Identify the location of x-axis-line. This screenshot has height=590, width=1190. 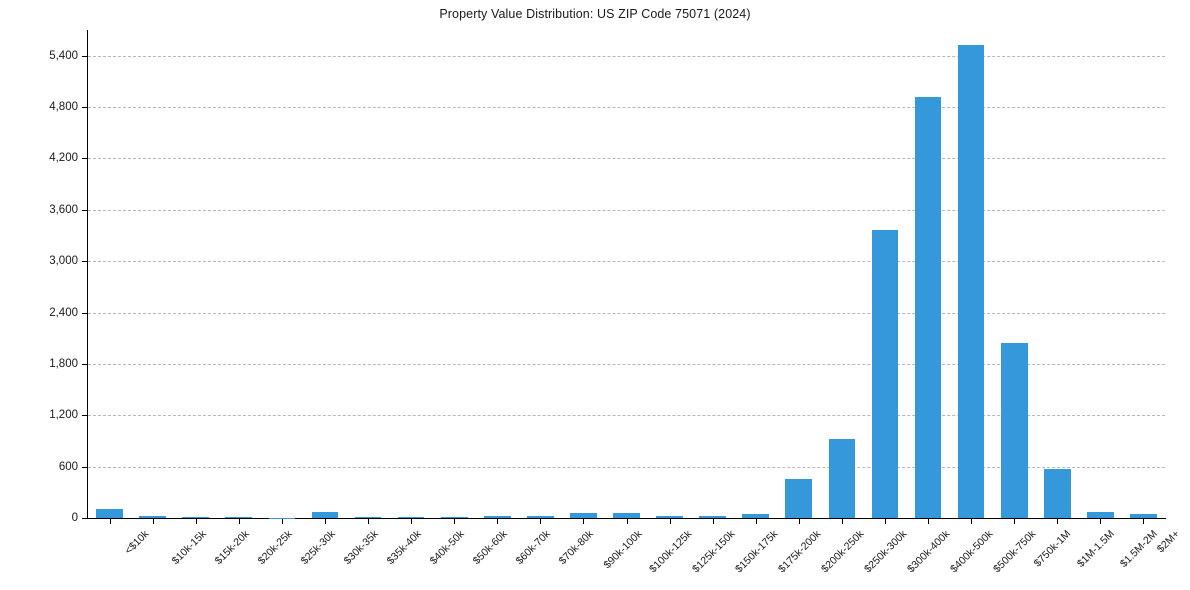
(626, 519).